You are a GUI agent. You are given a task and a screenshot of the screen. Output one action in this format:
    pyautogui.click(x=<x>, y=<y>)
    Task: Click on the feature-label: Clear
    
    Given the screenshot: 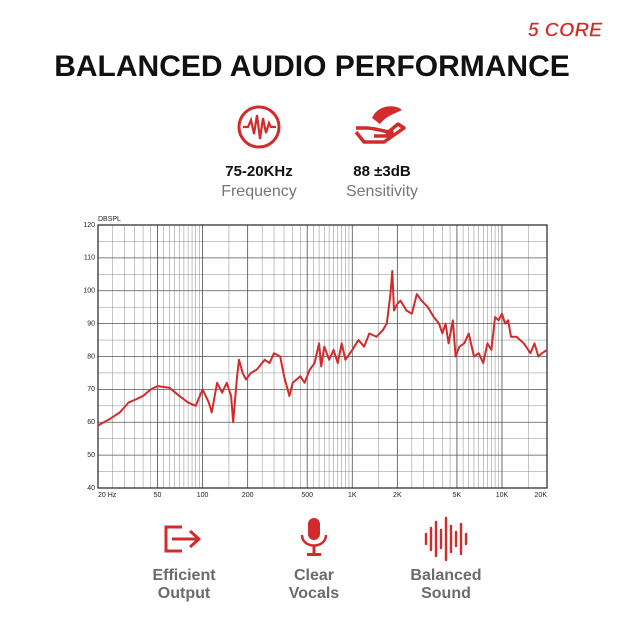 What is the action you would take?
    pyautogui.click(x=314, y=575)
    